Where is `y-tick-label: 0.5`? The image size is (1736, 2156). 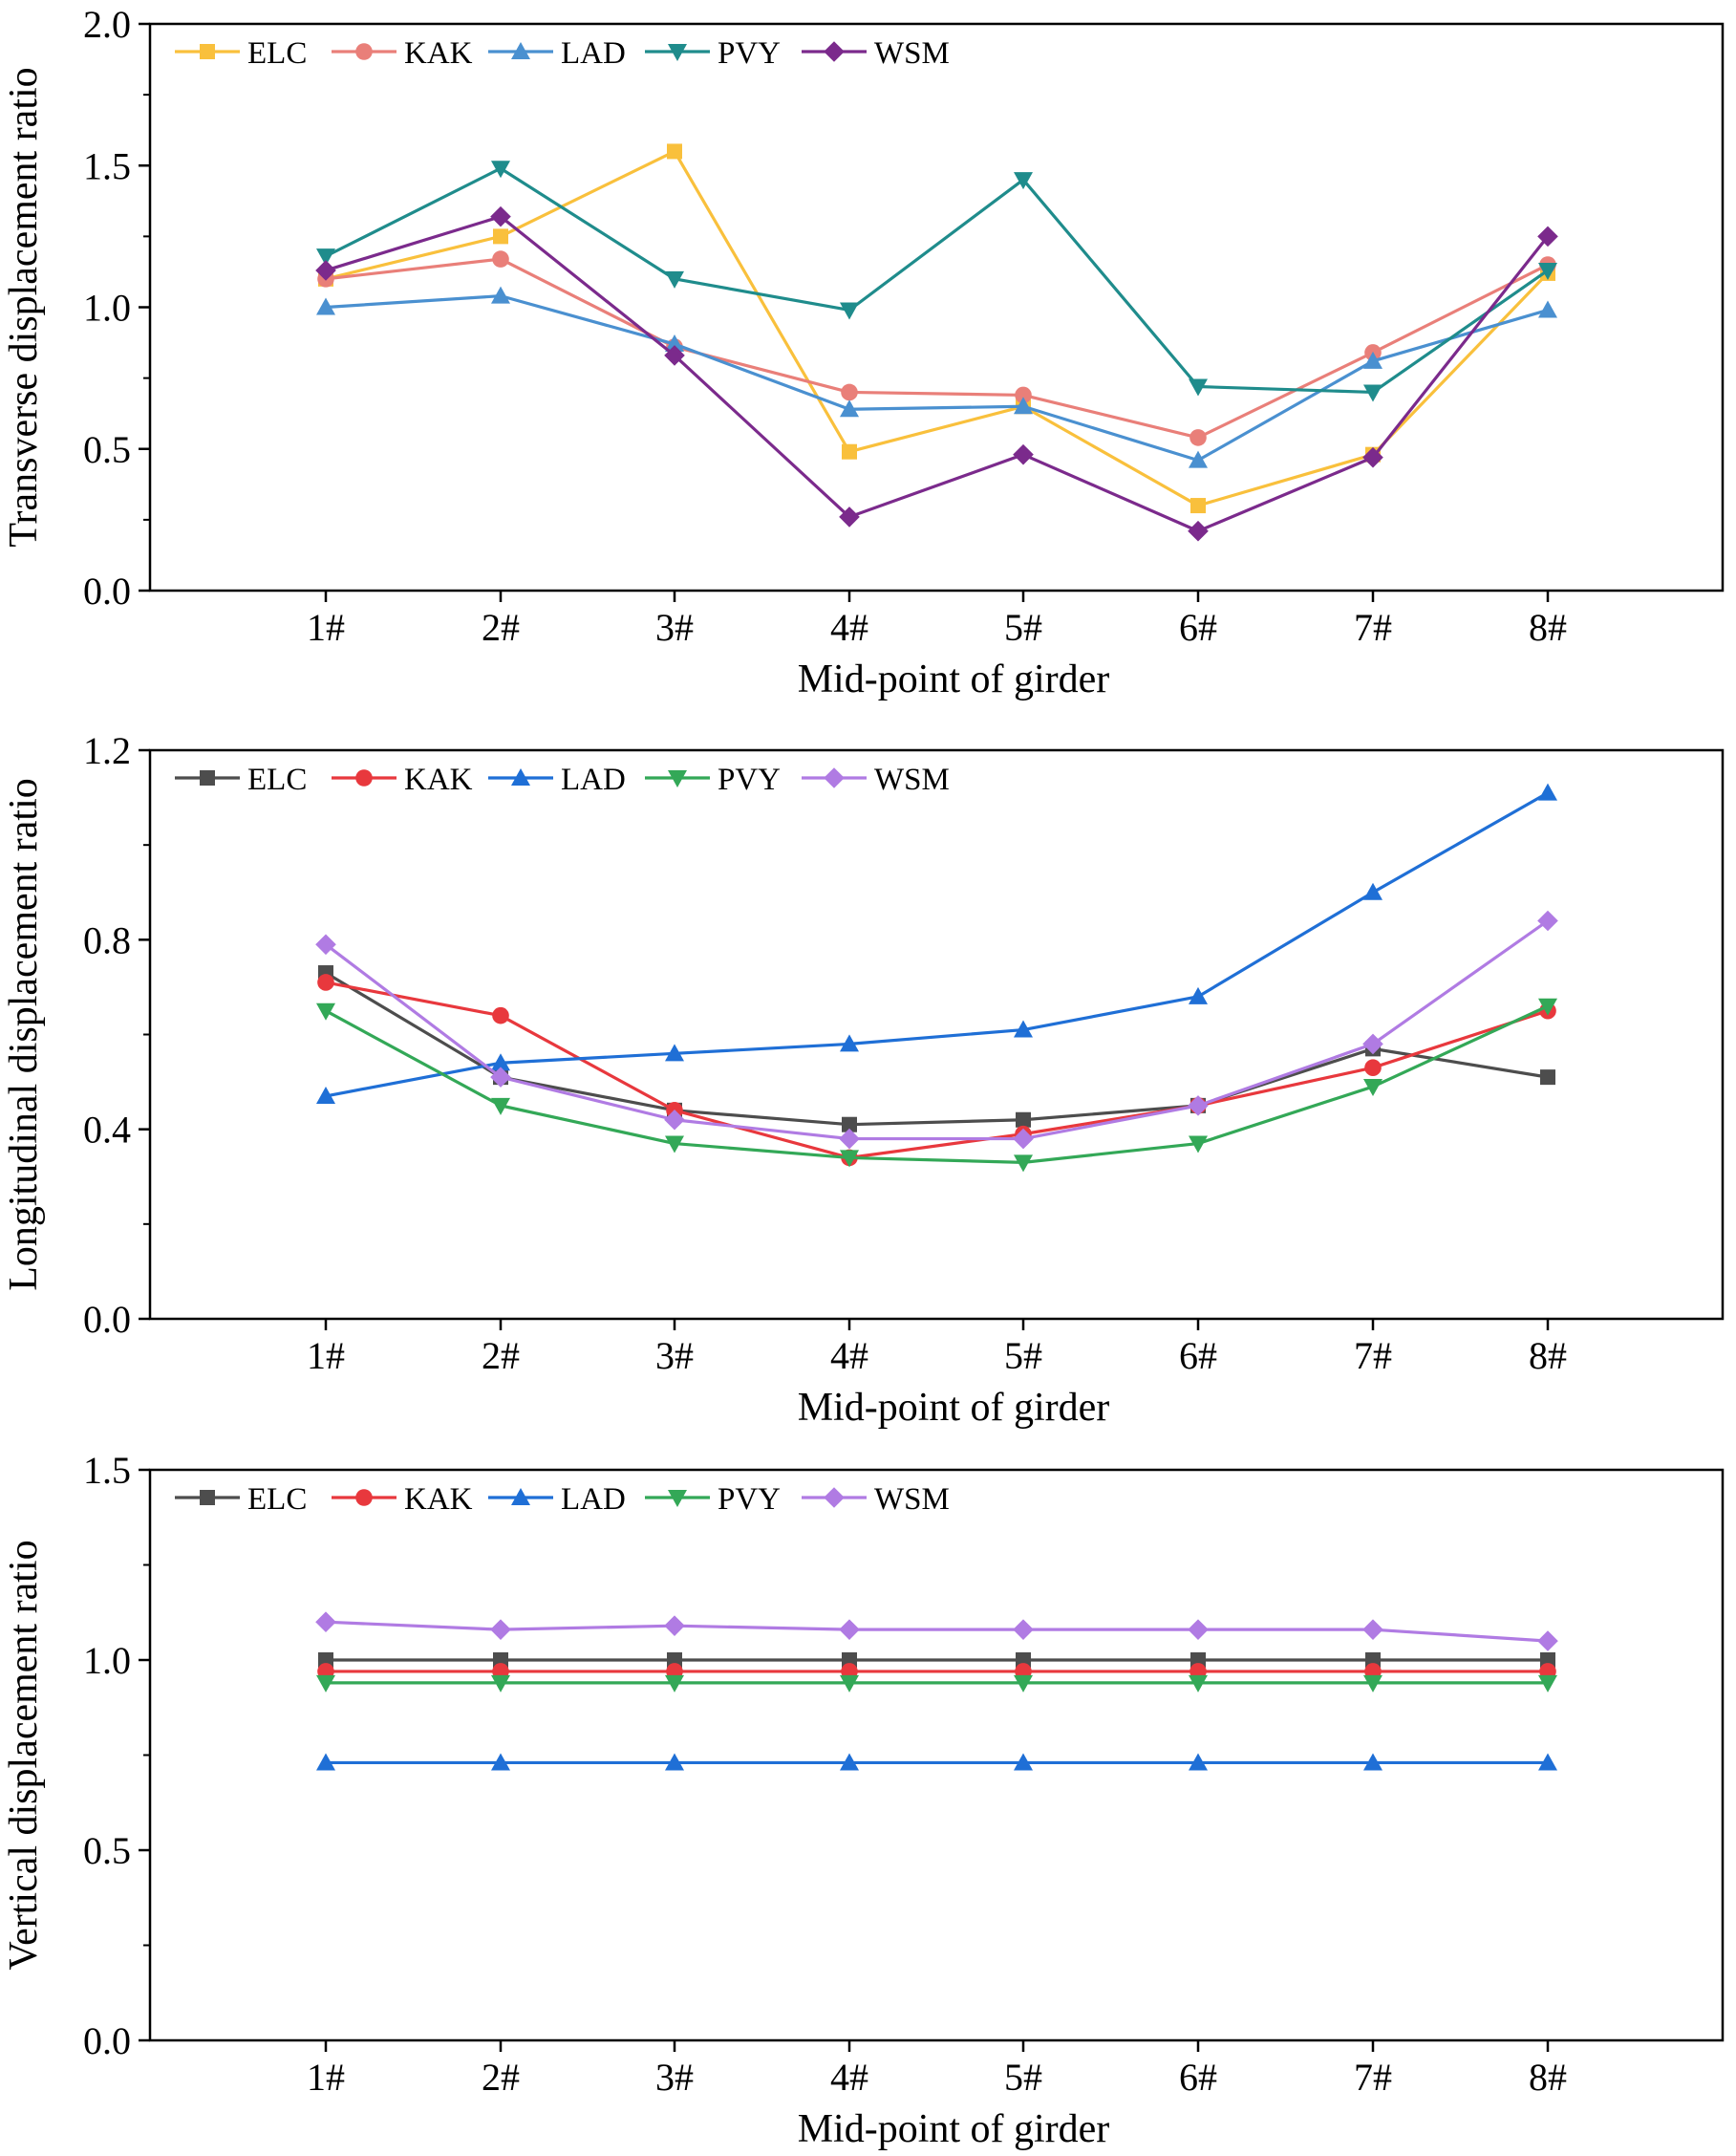
y-tick-label: 0.5 is located at coordinates (107, 1850).